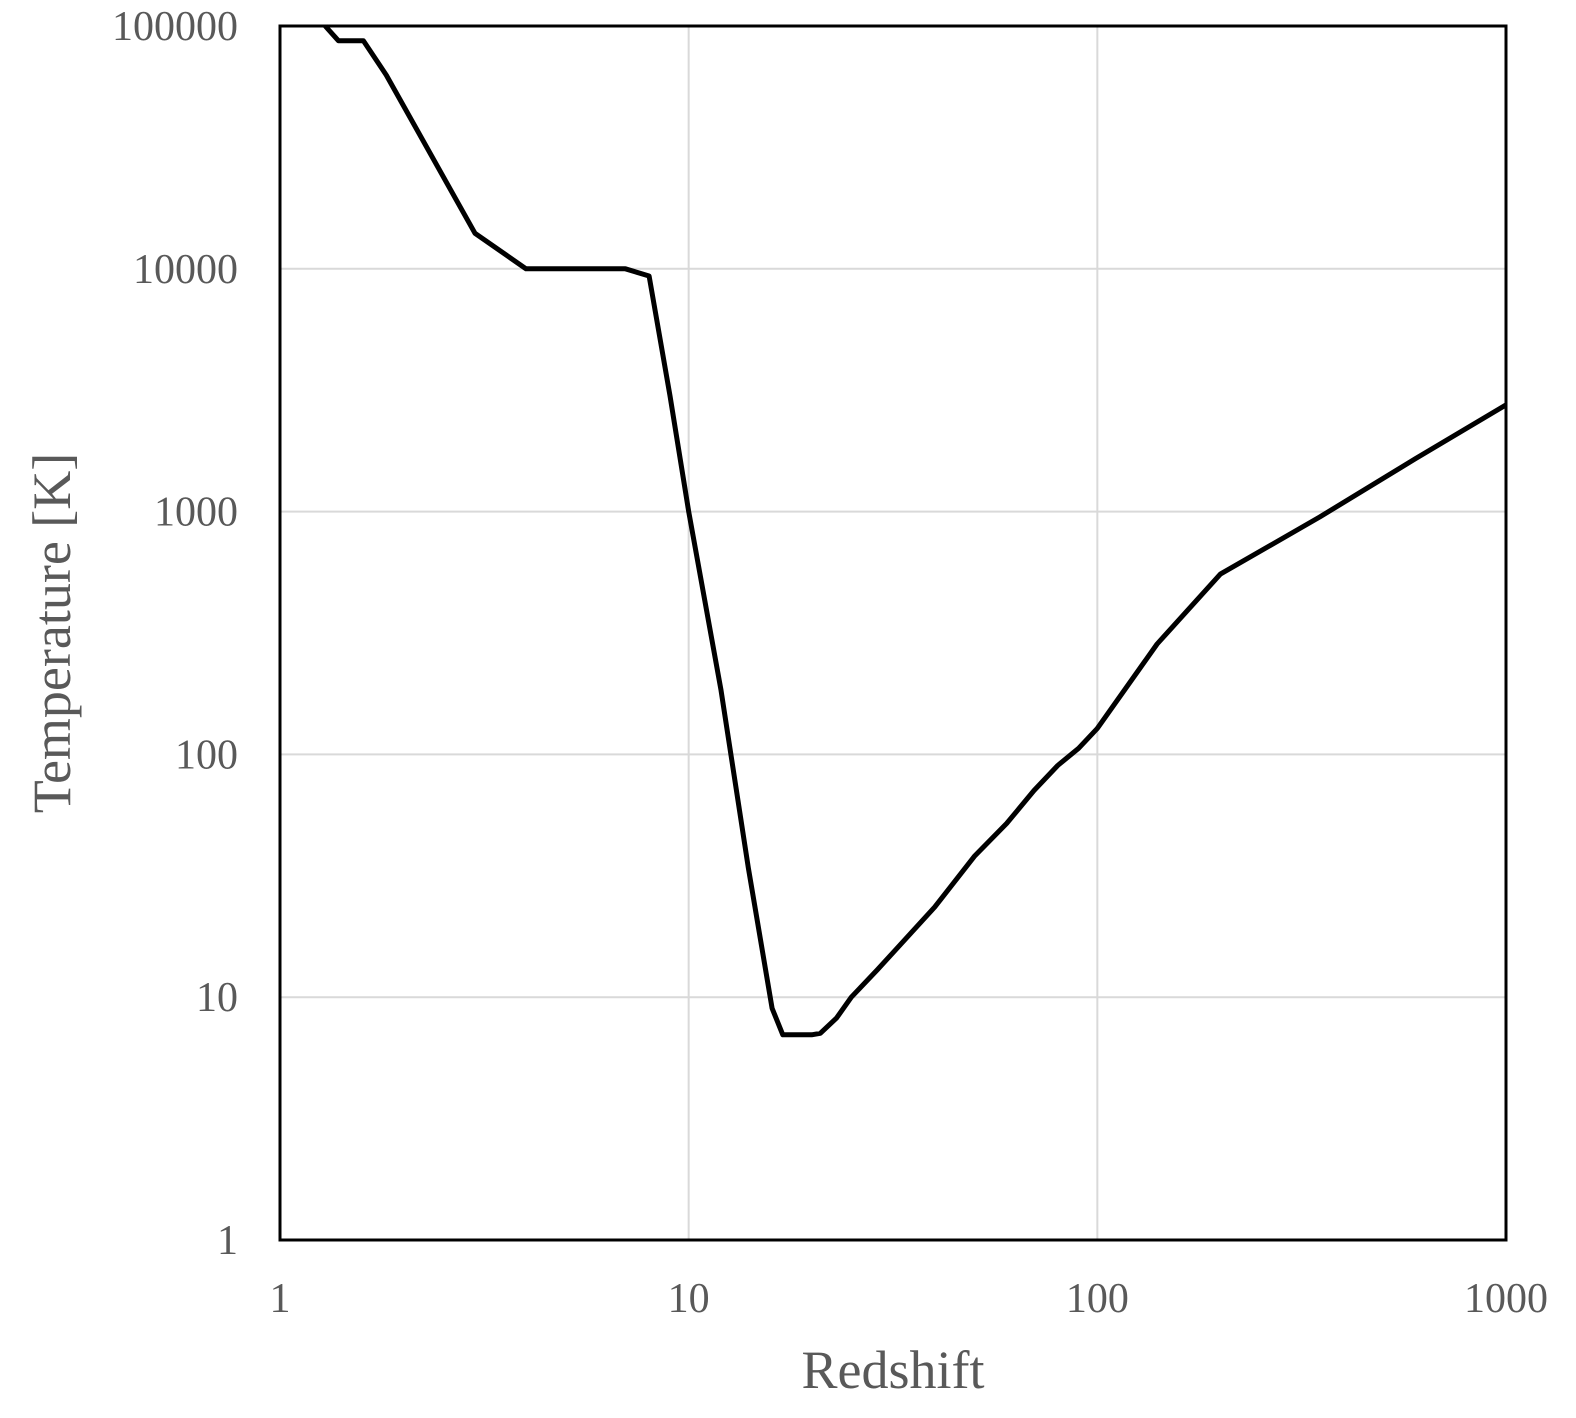  What do you see at coordinates (217, 998) in the screenshot?
I see `y-tick-label: 10` at bounding box center [217, 998].